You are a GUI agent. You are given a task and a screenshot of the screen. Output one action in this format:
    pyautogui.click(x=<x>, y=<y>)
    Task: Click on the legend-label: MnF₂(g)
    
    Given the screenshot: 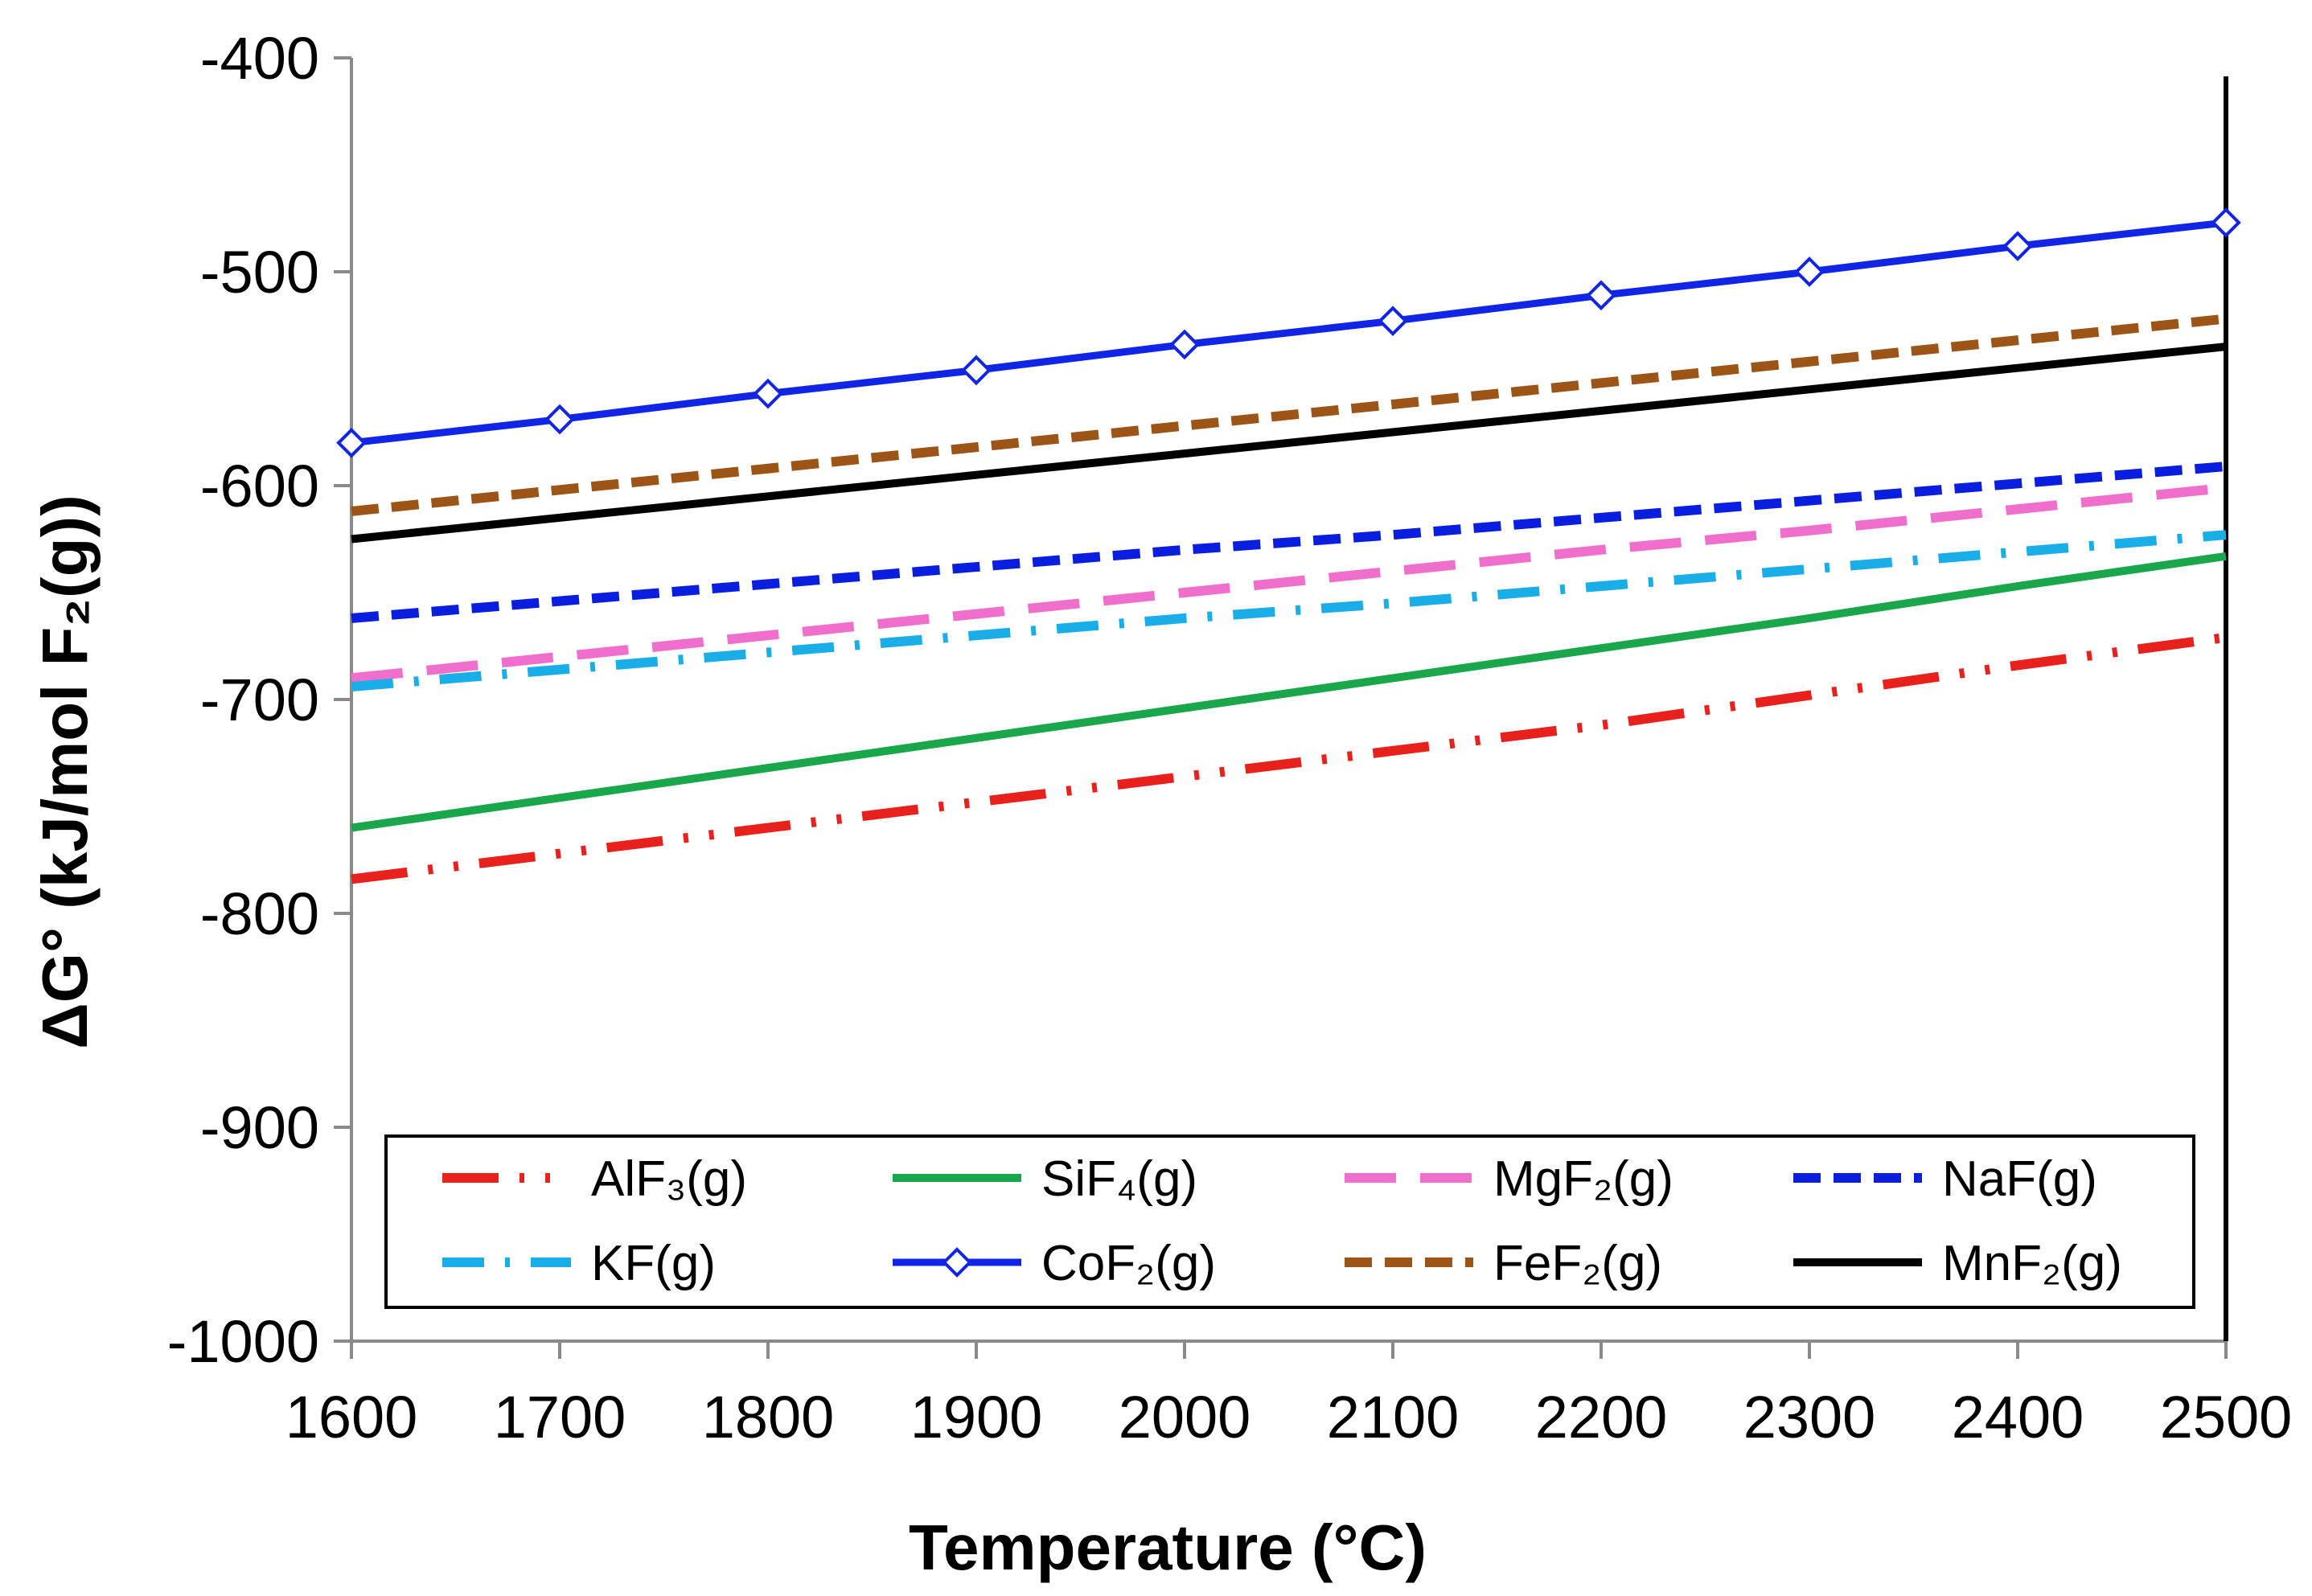 What is the action you would take?
    pyautogui.click(x=2032, y=1263)
    